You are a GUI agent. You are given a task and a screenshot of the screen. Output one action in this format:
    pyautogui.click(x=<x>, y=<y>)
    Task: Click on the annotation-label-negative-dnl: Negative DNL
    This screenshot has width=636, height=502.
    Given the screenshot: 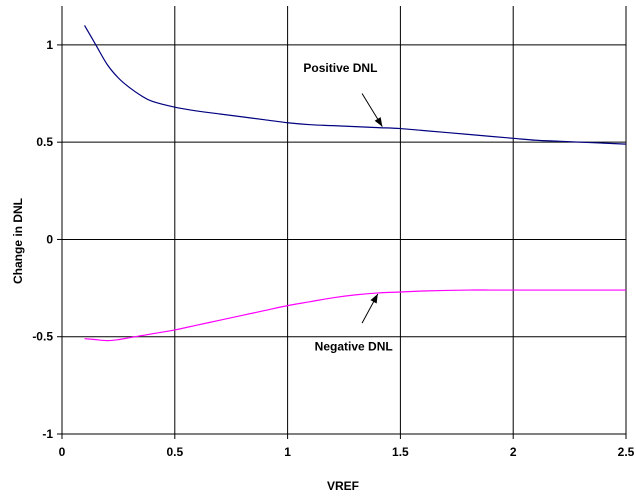 What is the action you would take?
    pyautogui.click(x=354, y=346)
    